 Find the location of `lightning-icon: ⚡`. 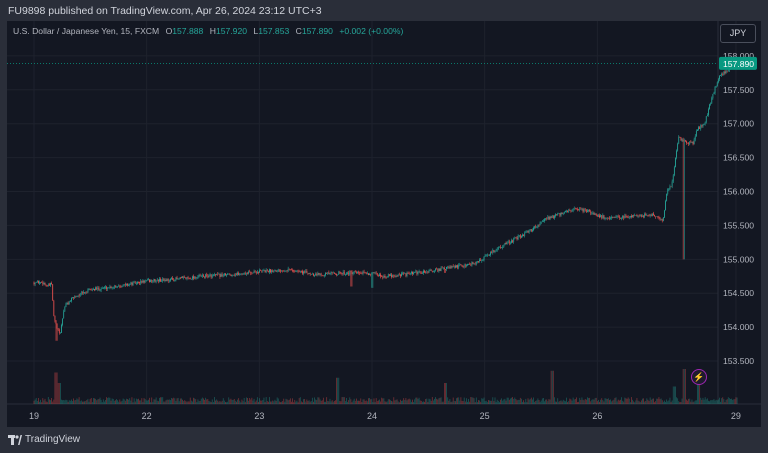

lightning-icon: ⚡ is located at coordinates (699, 377).